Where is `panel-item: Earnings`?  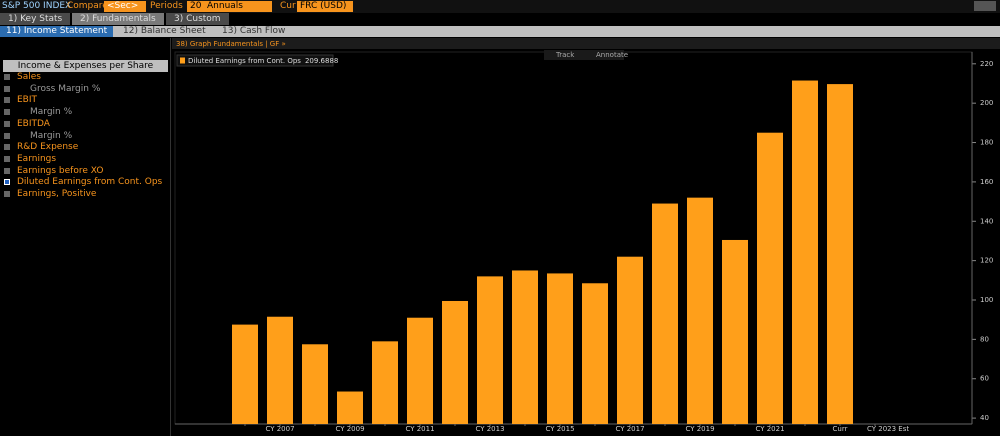 panel-item: Earnings is located at coordinates (37, 158).